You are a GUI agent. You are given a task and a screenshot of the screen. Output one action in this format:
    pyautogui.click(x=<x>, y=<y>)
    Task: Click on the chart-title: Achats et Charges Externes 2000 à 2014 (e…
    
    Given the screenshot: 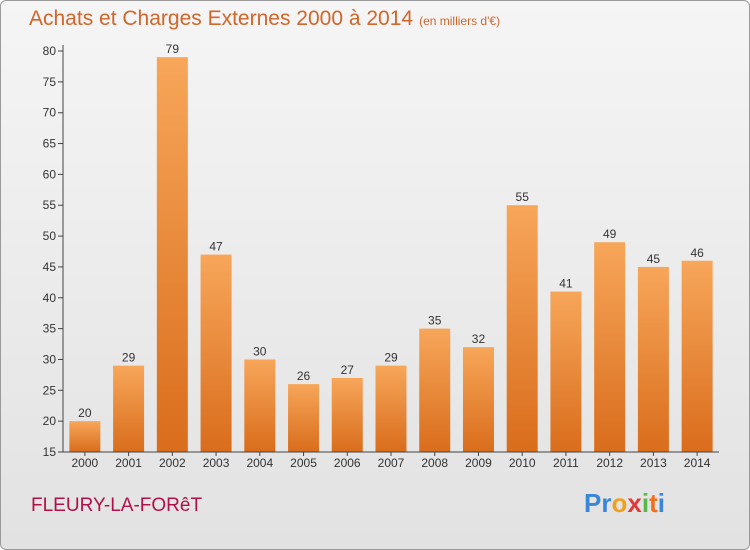 What is the action you would take?
    pyautogui.click(x=264, y=19)
    